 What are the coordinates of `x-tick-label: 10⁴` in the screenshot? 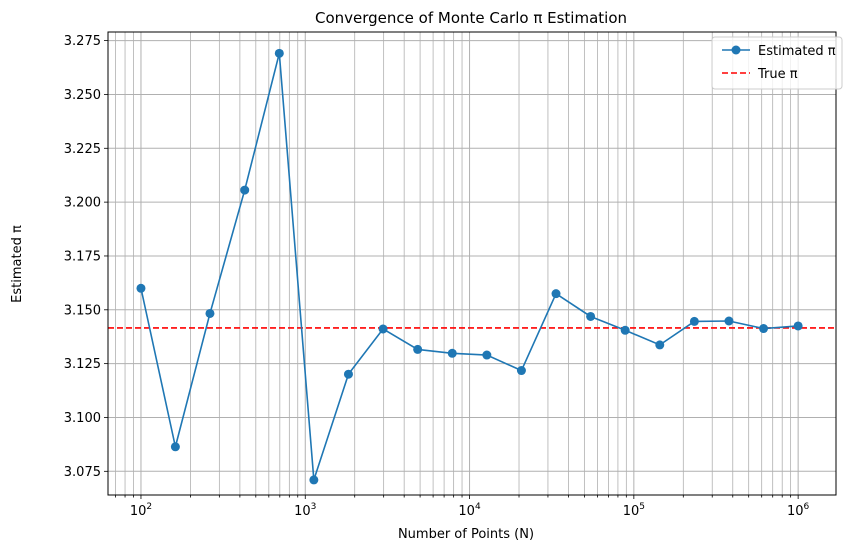 It's located at (469, 510).